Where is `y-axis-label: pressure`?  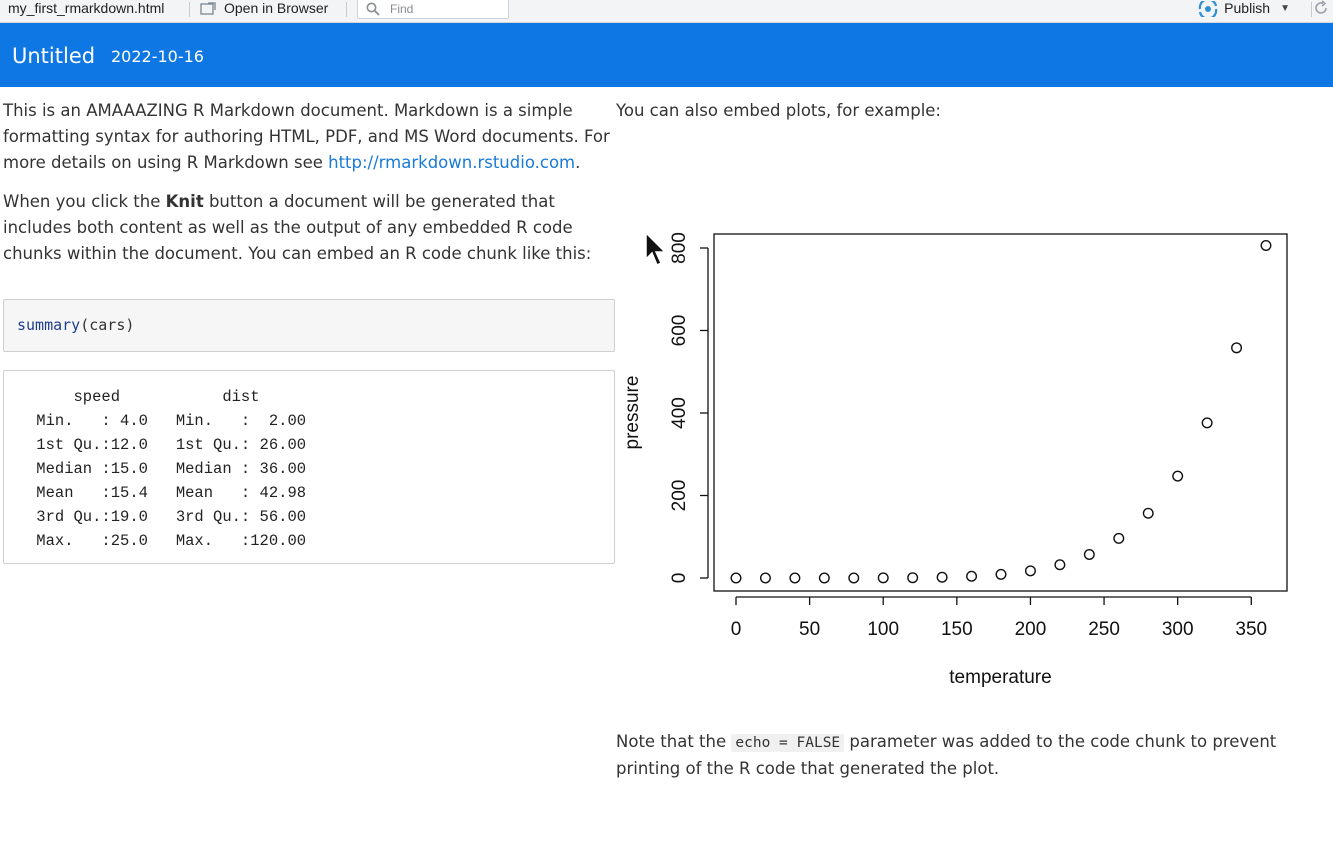 y-axis-label: pressure is located at coordinates (632, 413).